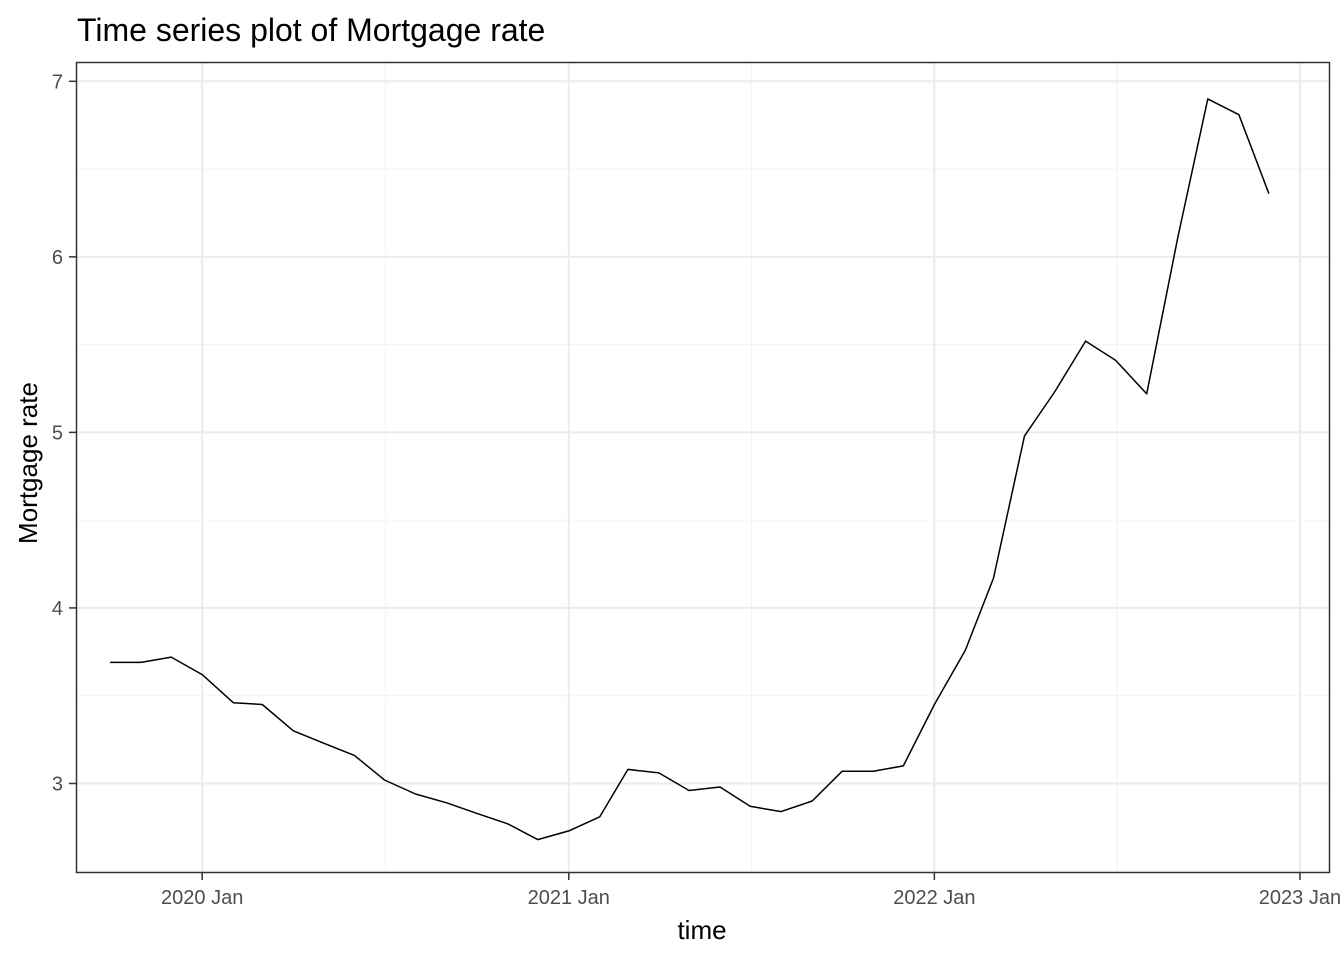 The height and width of the screenshot is (960, 1344). What do you see at coordinates (57, 258) in the screenshot?
I see `y-tick-label: 6` at bounding box center [57, 258].